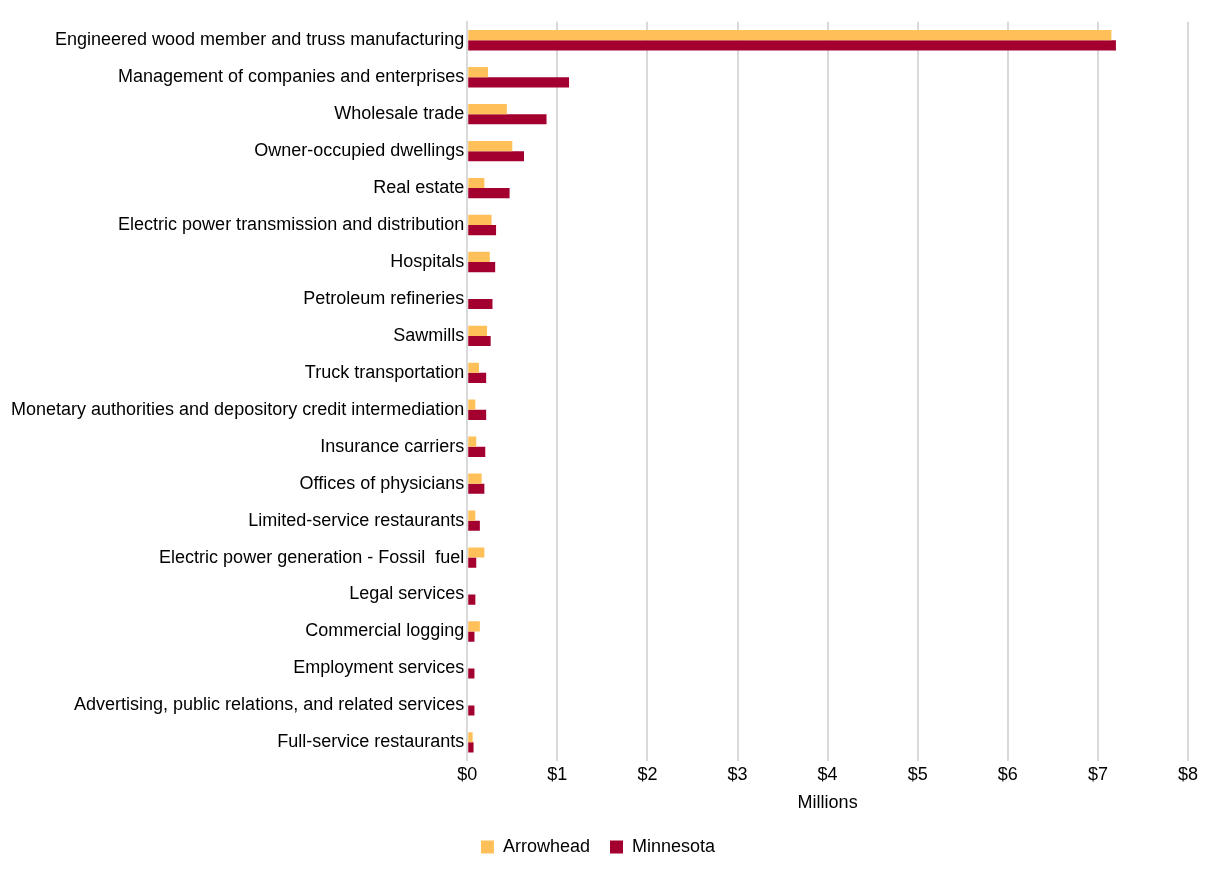  I want to click on y-tick-label: Limited-service restaurants, so click(356, 519).